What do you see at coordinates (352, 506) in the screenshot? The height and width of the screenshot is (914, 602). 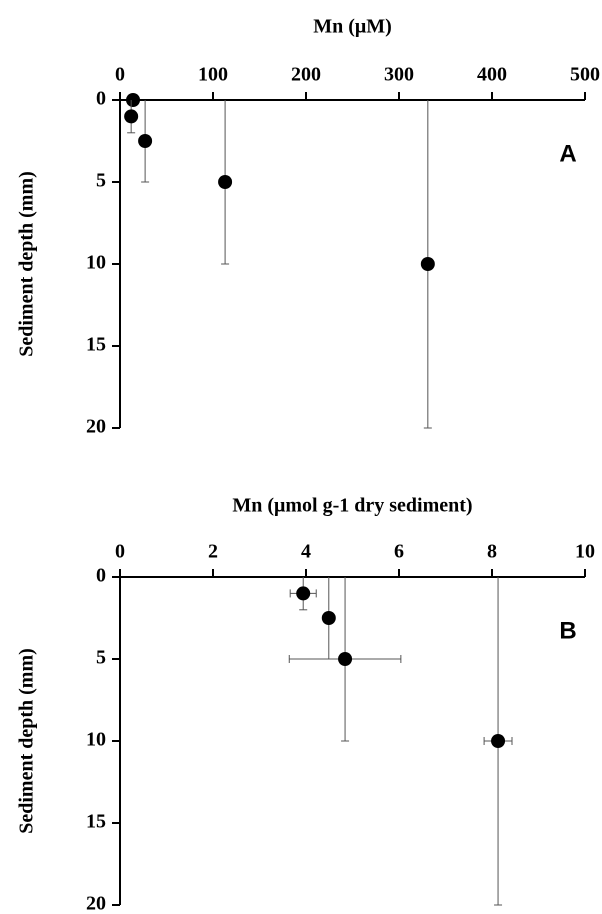 I see `chart-title: Mn (μmol g-1 dry sediment)` at bounding box center [352, 506].